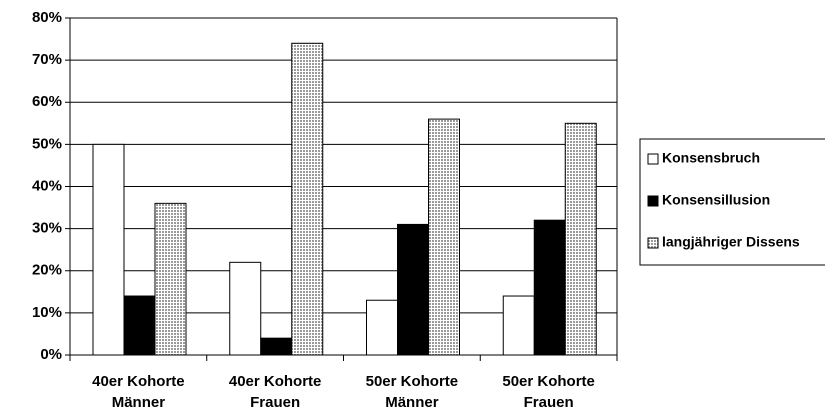  What do you see at coordinates (47, 270) in the screenshot?
I see `y-tick-label: 20%` at bounding box center [47, 270].